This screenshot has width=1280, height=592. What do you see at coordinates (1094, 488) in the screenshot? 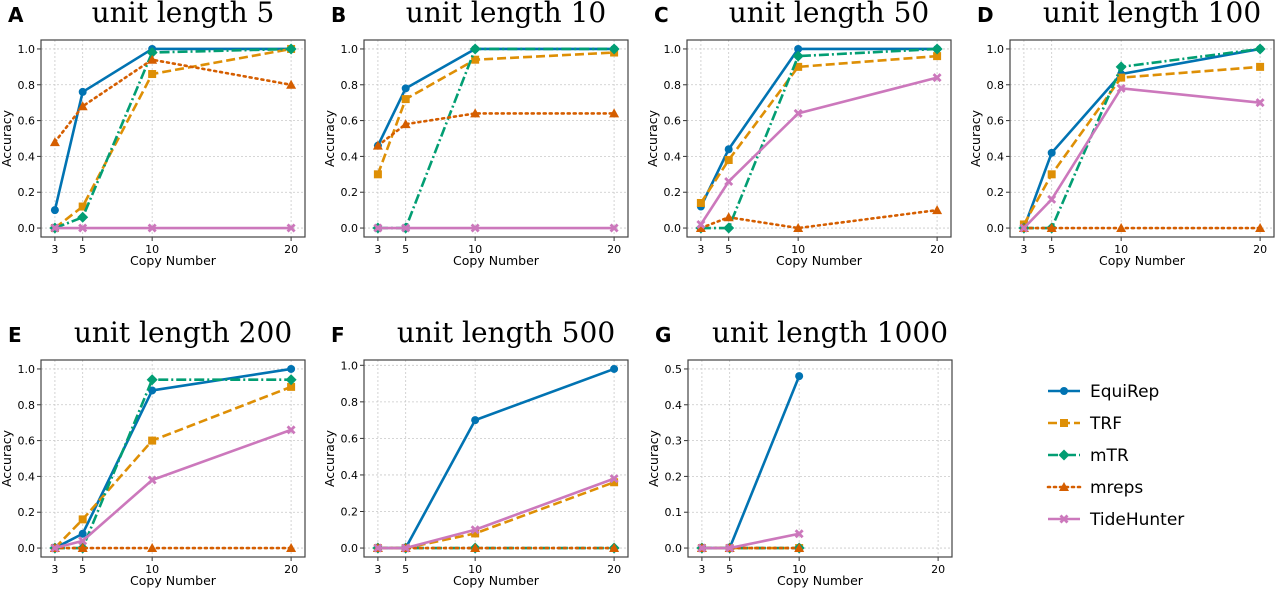
I see `legend-entry-mreps: mreps` at bounding box center [1094, 488].